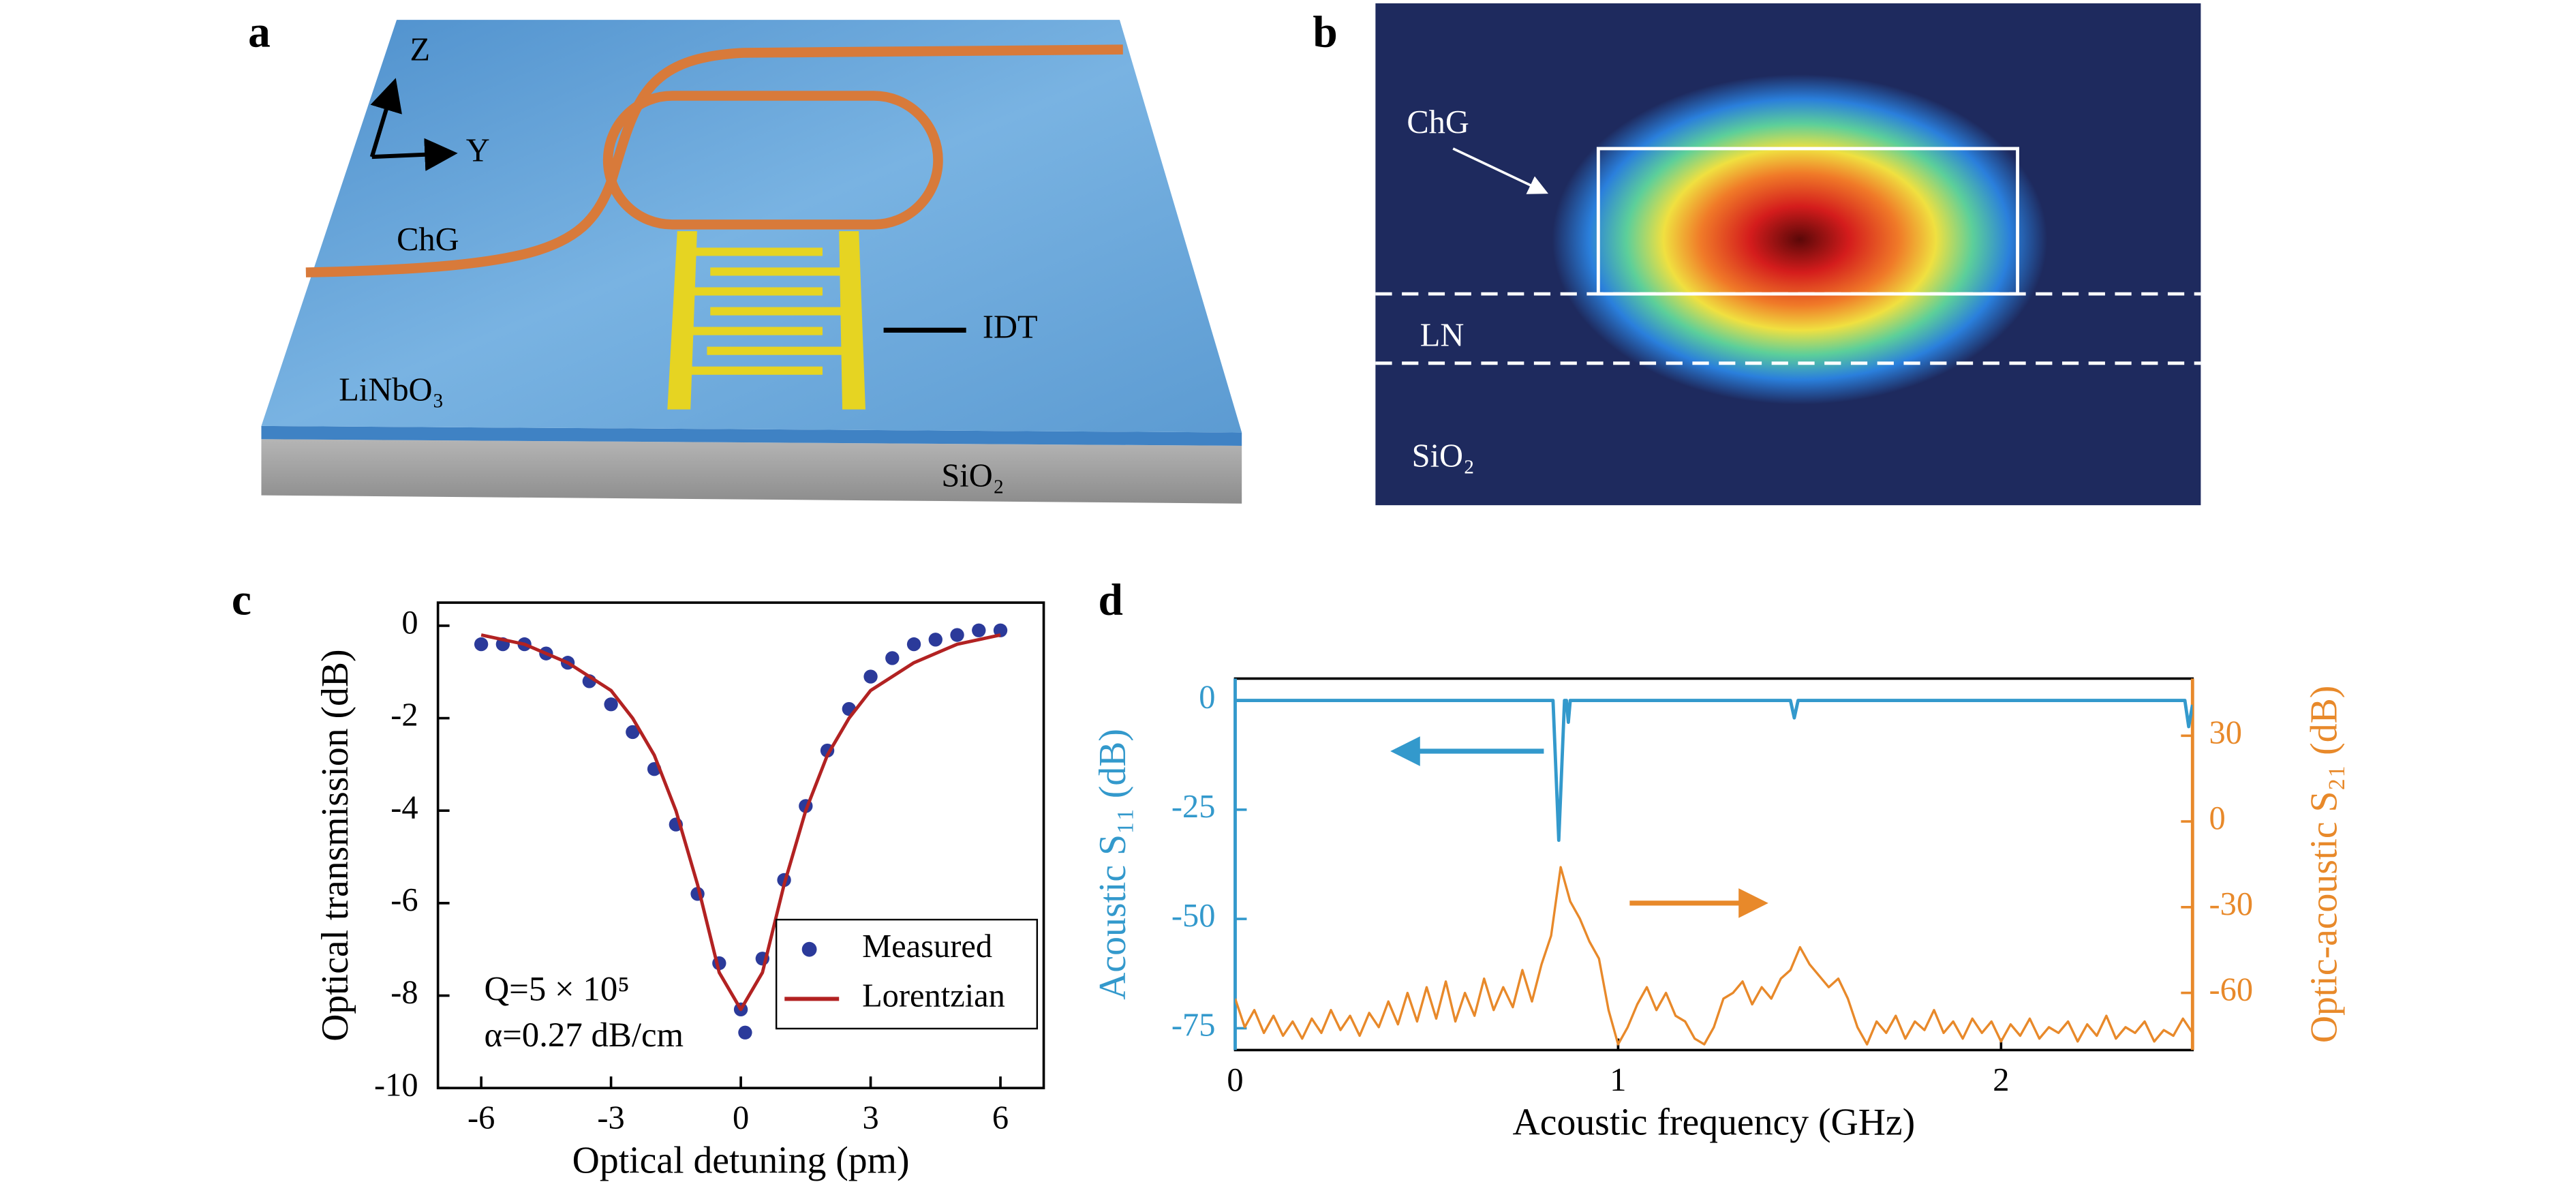  Describe the element at coordinates (396, 1085) in the screenshot. I see `y-tick-label: -10` at that location.